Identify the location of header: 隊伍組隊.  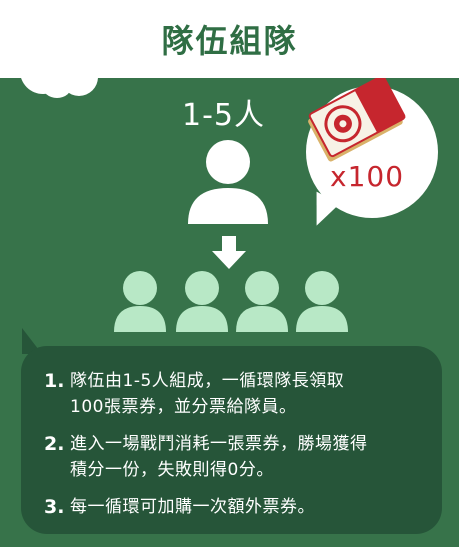
(229, 39).